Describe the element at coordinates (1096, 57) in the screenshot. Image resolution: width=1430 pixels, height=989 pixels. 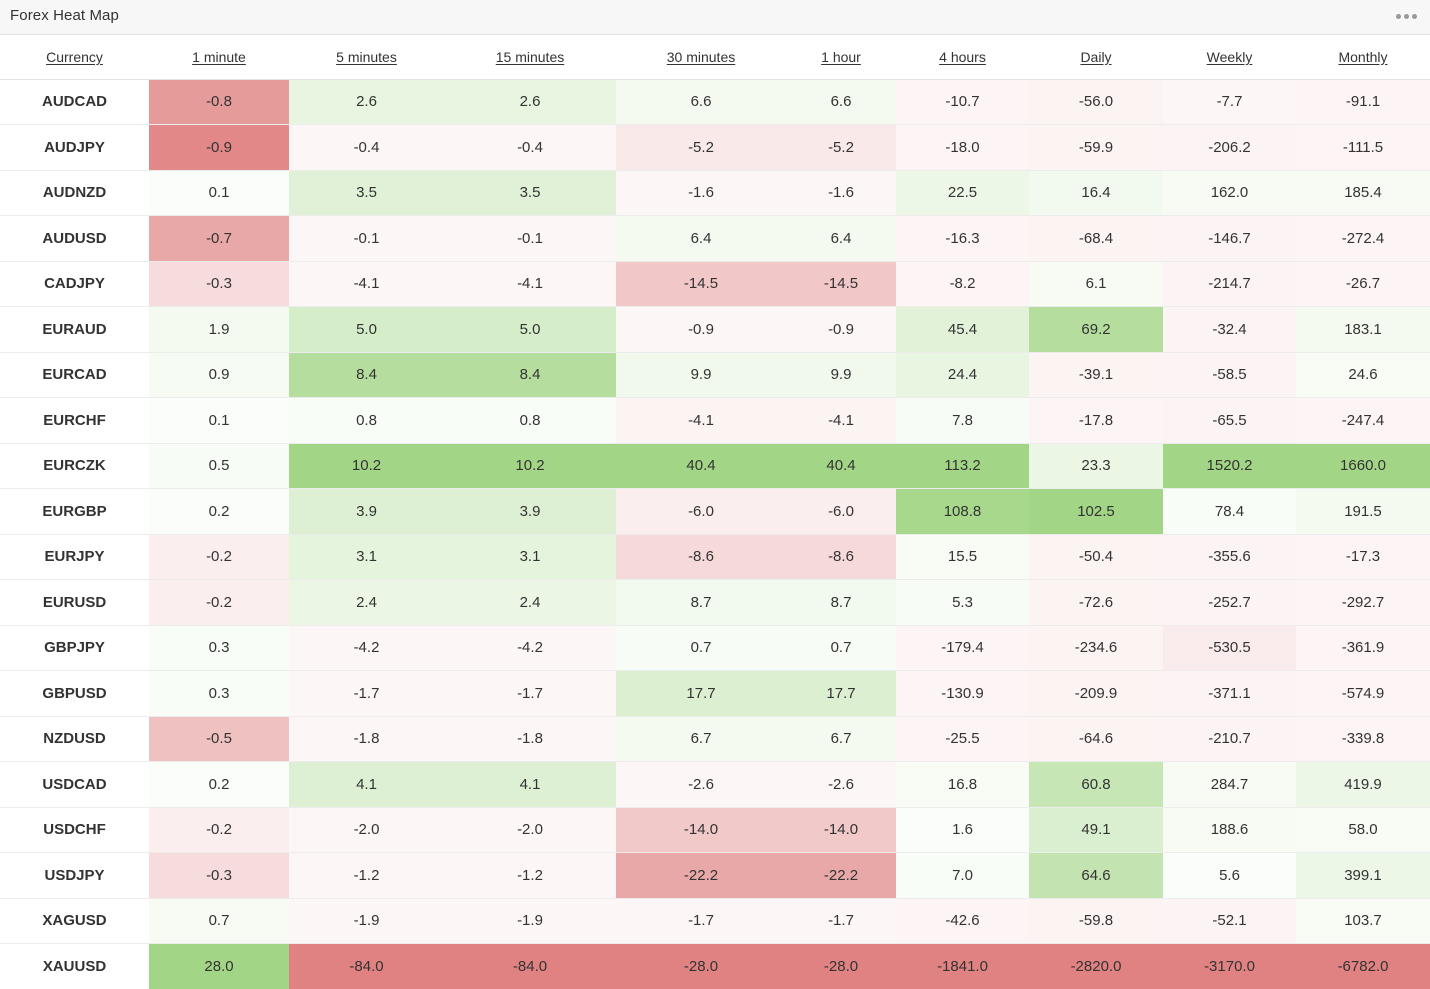
I see `column-header-daily: Daily` at that location.